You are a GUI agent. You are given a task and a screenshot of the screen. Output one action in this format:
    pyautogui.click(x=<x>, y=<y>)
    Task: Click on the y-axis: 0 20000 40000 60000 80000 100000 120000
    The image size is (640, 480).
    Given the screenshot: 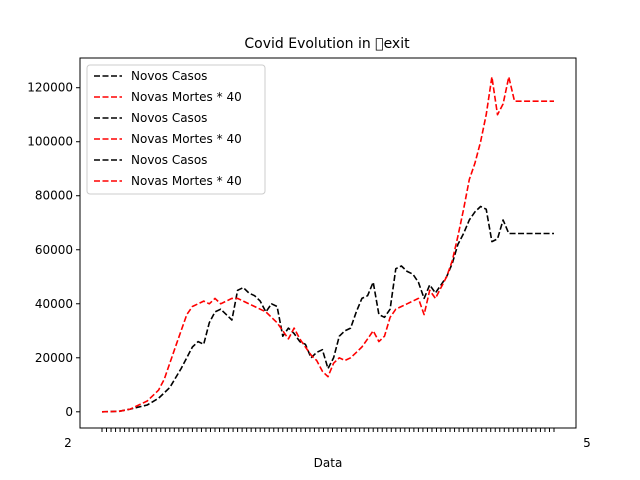 What is the action you would take?
    pyautogui.click(x=53, y=250)
    